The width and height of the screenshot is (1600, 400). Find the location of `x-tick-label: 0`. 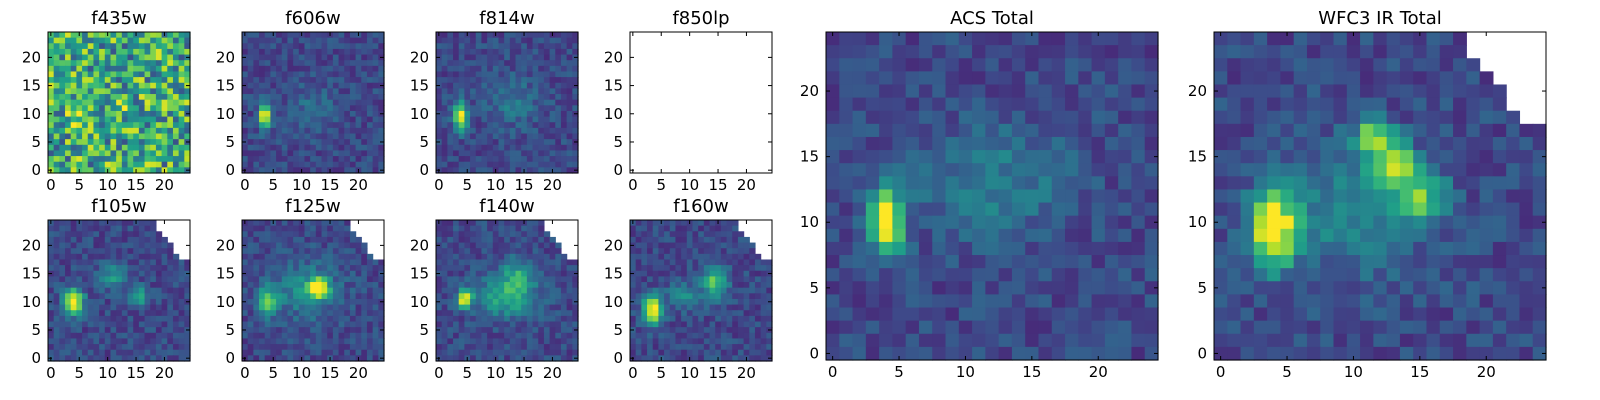

x-tick-label: 0 is located at coordinates (51, 373).